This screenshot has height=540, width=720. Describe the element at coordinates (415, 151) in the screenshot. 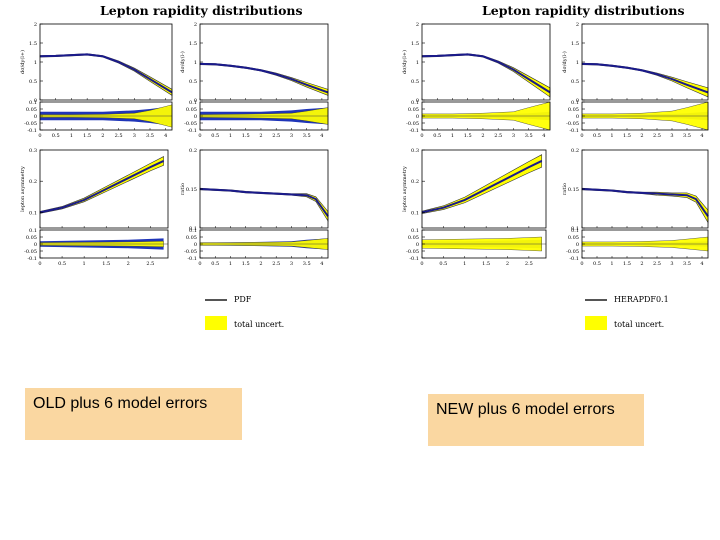

I see `y-tick-label: 0.3` at that location.